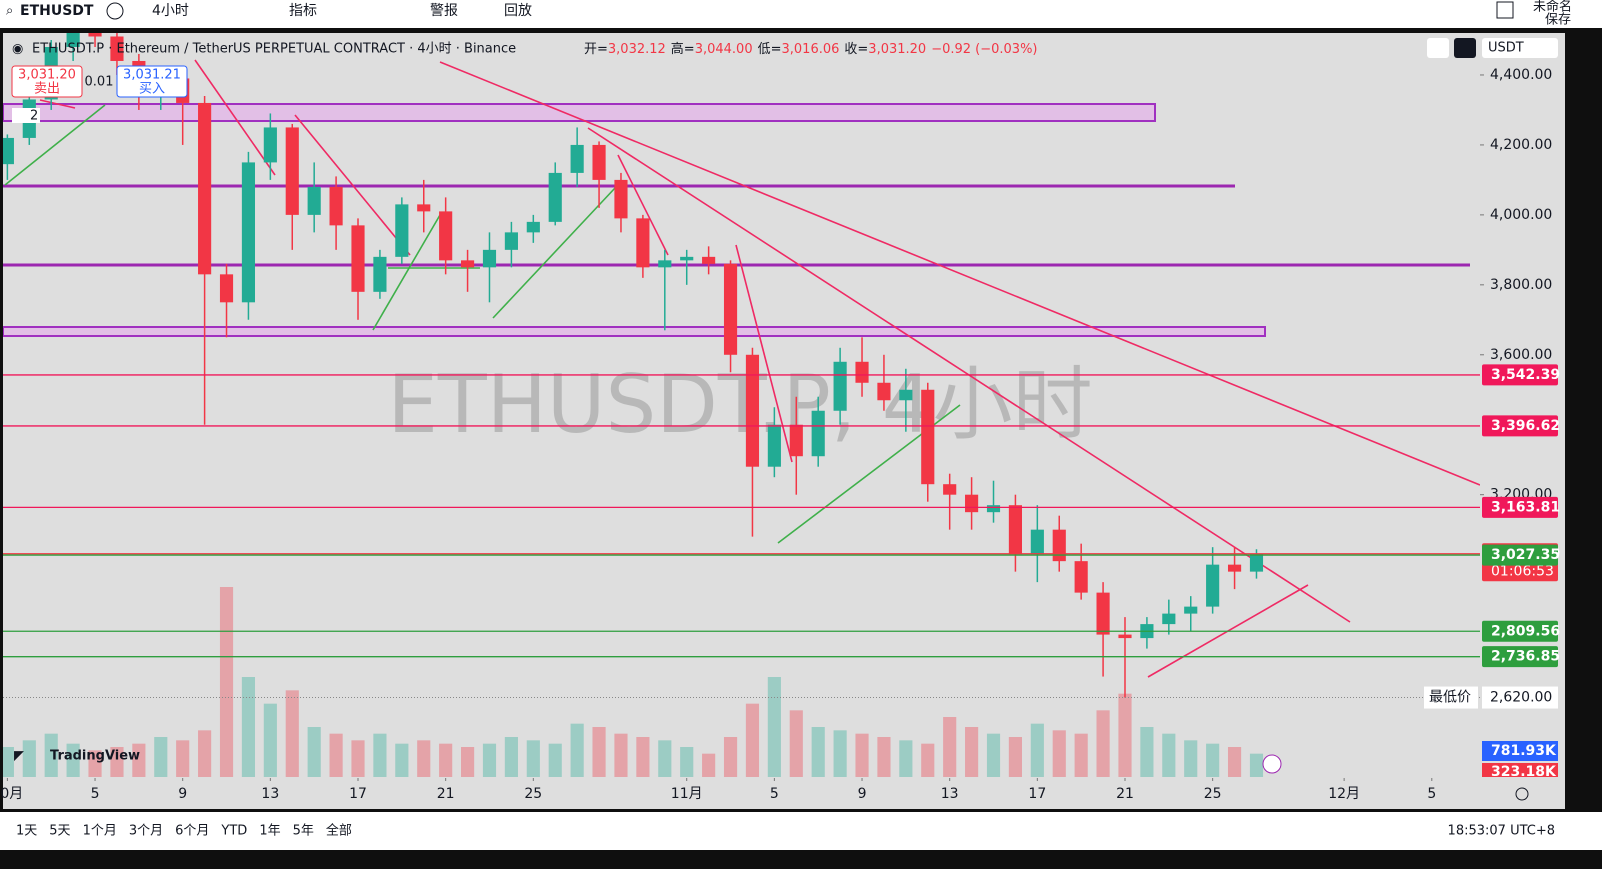 This screenshot has height=869, width=1602. I want to click on range-button: YTD, so click(233, 831).